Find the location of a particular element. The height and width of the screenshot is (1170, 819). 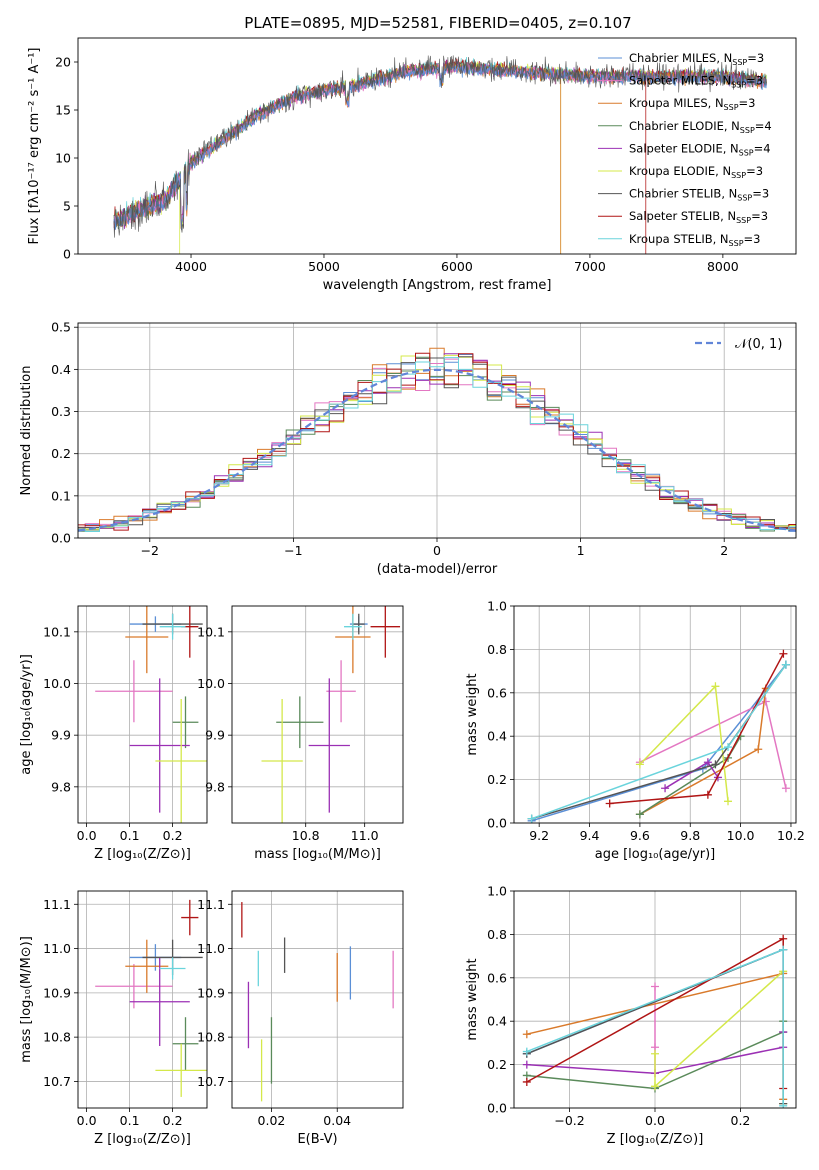

legend-label: Kroupa ELODIE, NSSP=3 is located at coordinates (696, 172).